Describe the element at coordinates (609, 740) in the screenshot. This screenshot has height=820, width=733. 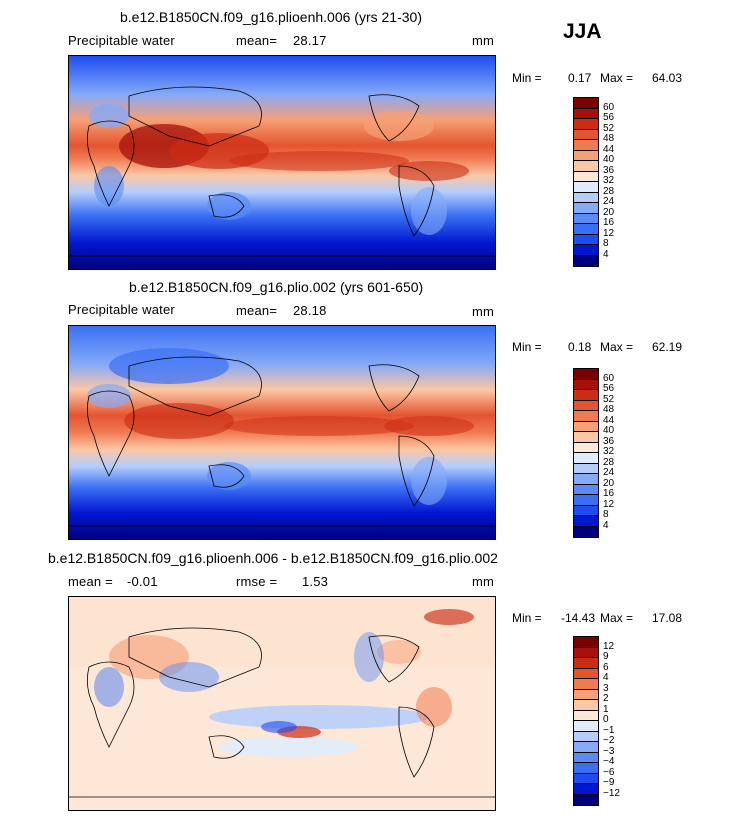
I see `colorbar-tick-label: −2` at that location.